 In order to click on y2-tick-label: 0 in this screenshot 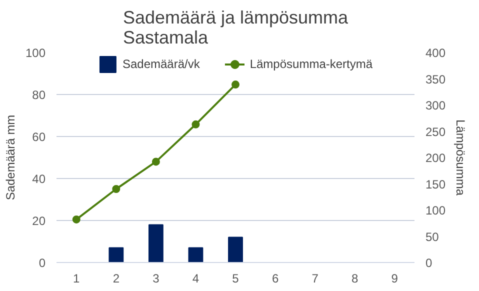, I will do `click(429, 263)`.